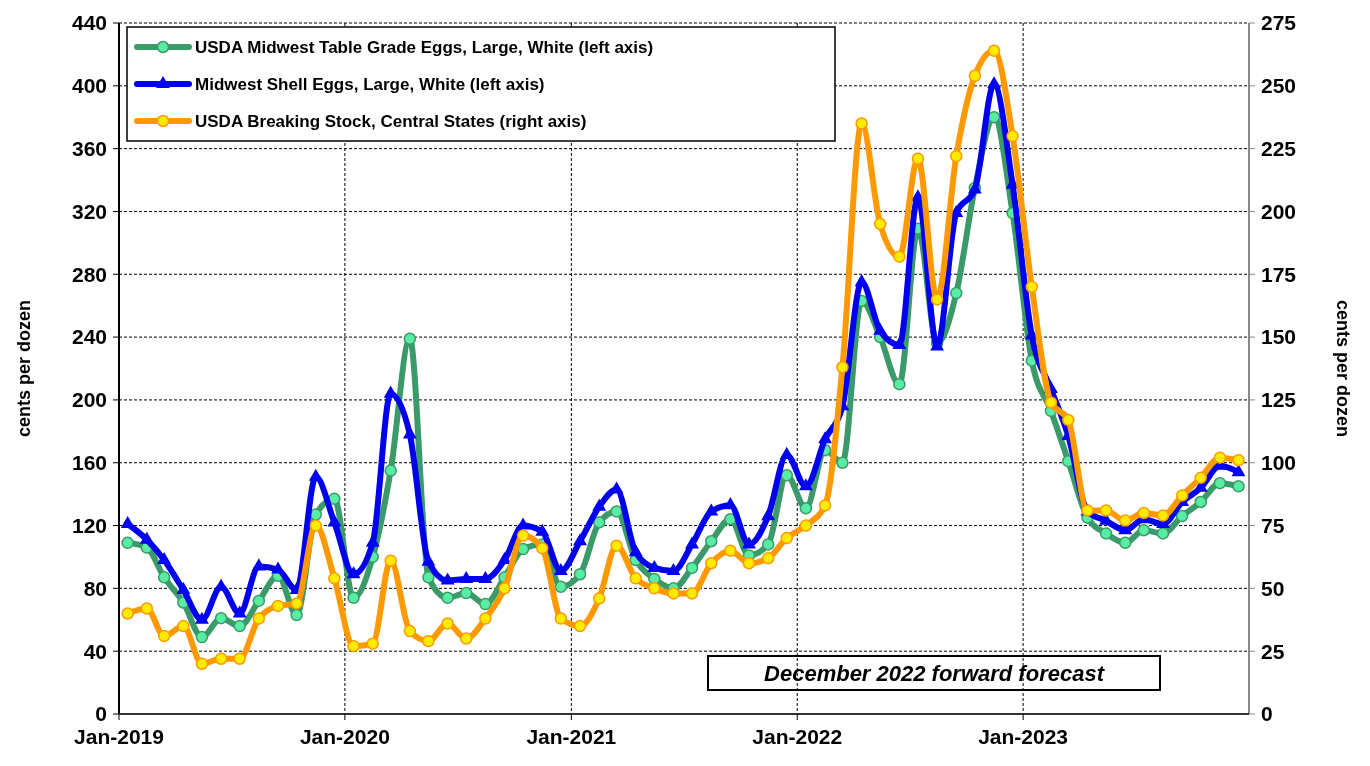  Describe the element at coordinates (571, 736) in the screenshot. I see `x-tick-label: Jan-2021` at that location.